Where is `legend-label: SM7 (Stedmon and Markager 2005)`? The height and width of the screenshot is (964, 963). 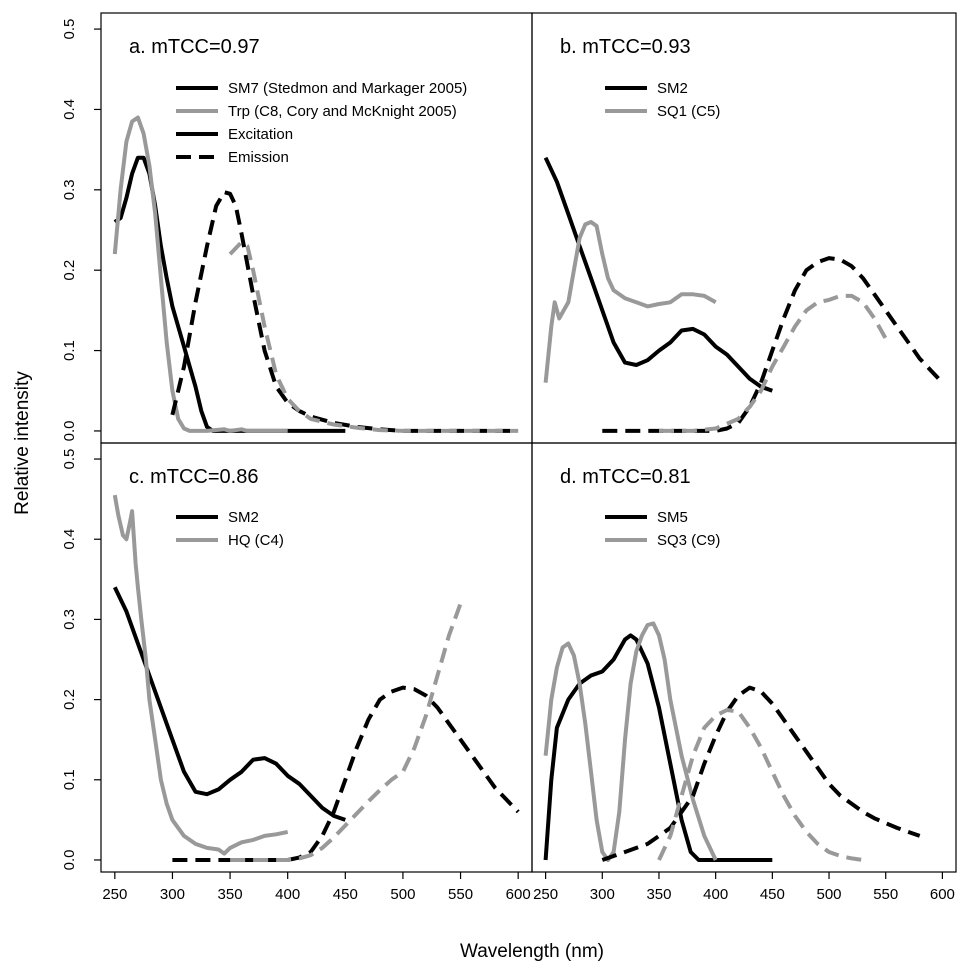 legend-label: SM7 (Stedmon and Markager 2005) is located at coordinates (347, 88).